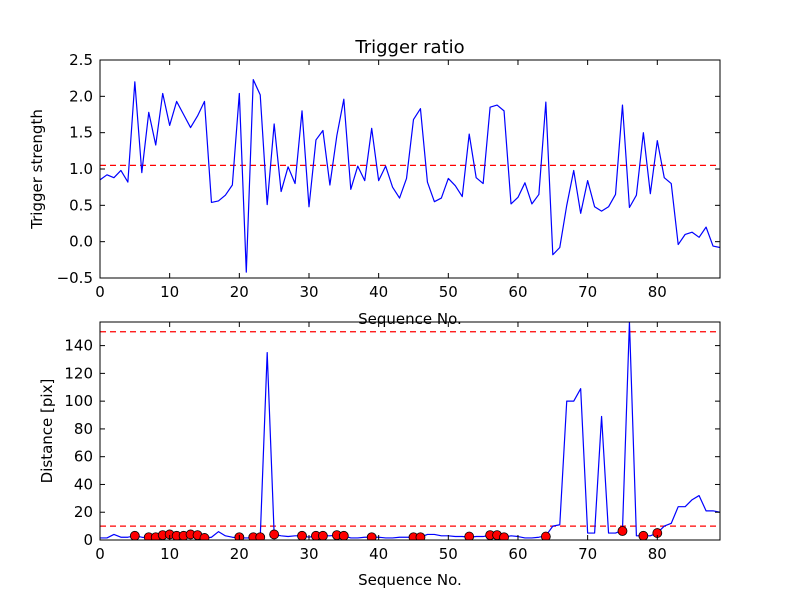  Describe the element at coordinates (409, 47) in the screenshot. I see `chart-title: Trigger ratio` at that location.